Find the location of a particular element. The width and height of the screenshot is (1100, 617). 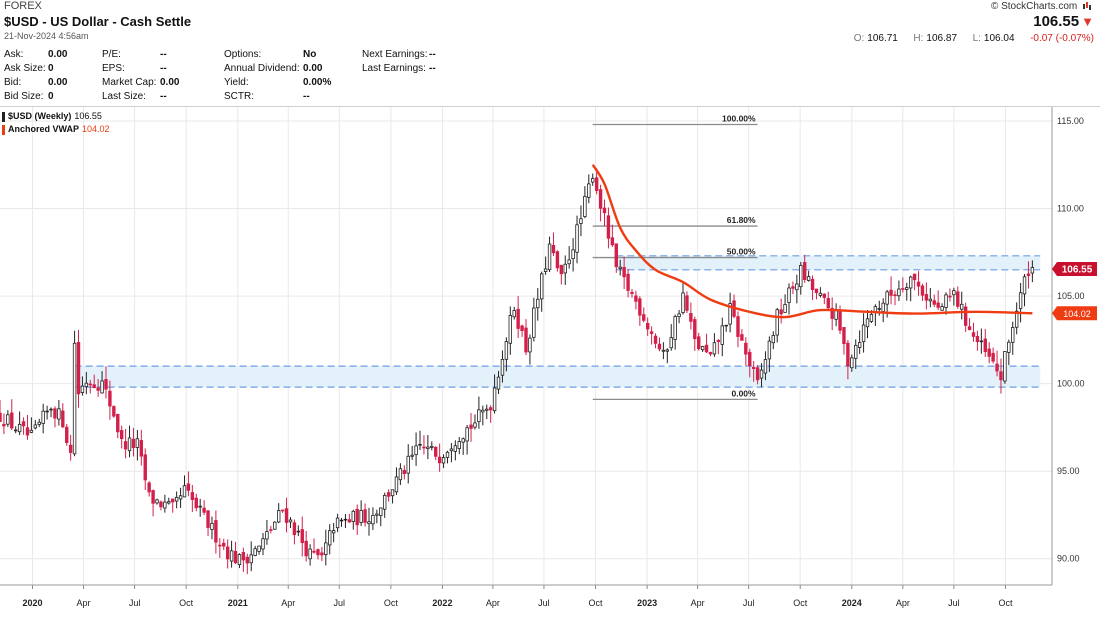

legend-value: 106.55 is located at coordinates (88, 116).